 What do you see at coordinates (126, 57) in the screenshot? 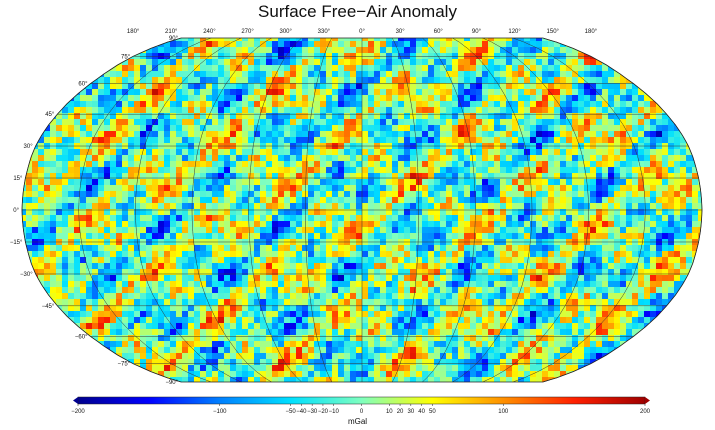
I see `latitude-label: 75°` at bounding box center [126, 57].